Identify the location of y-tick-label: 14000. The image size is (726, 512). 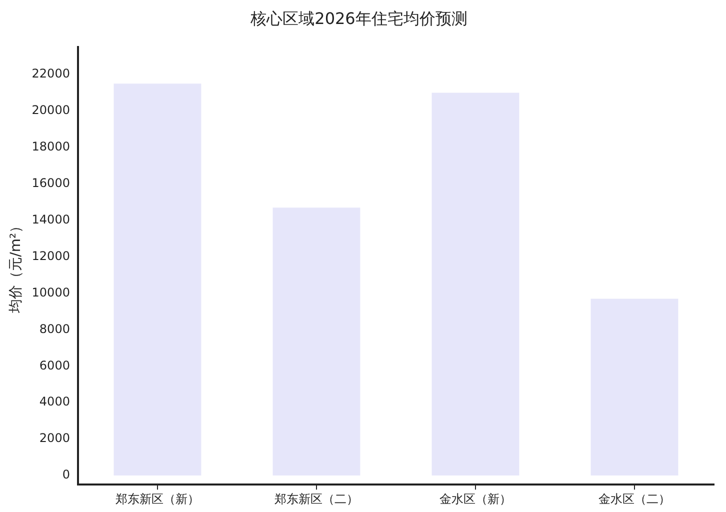
(51, 219).